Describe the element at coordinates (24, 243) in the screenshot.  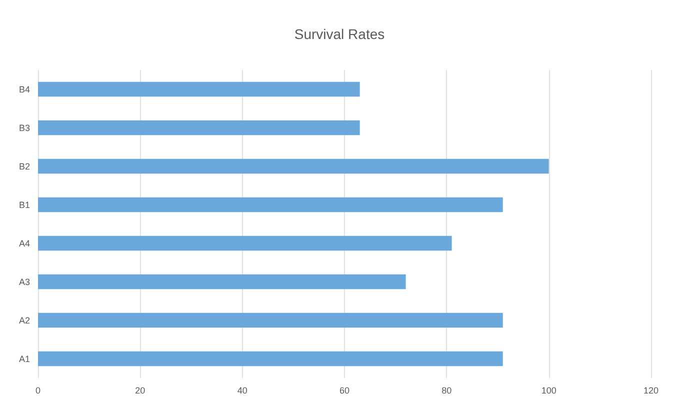
I see `y-tick-label: A4` at that location.